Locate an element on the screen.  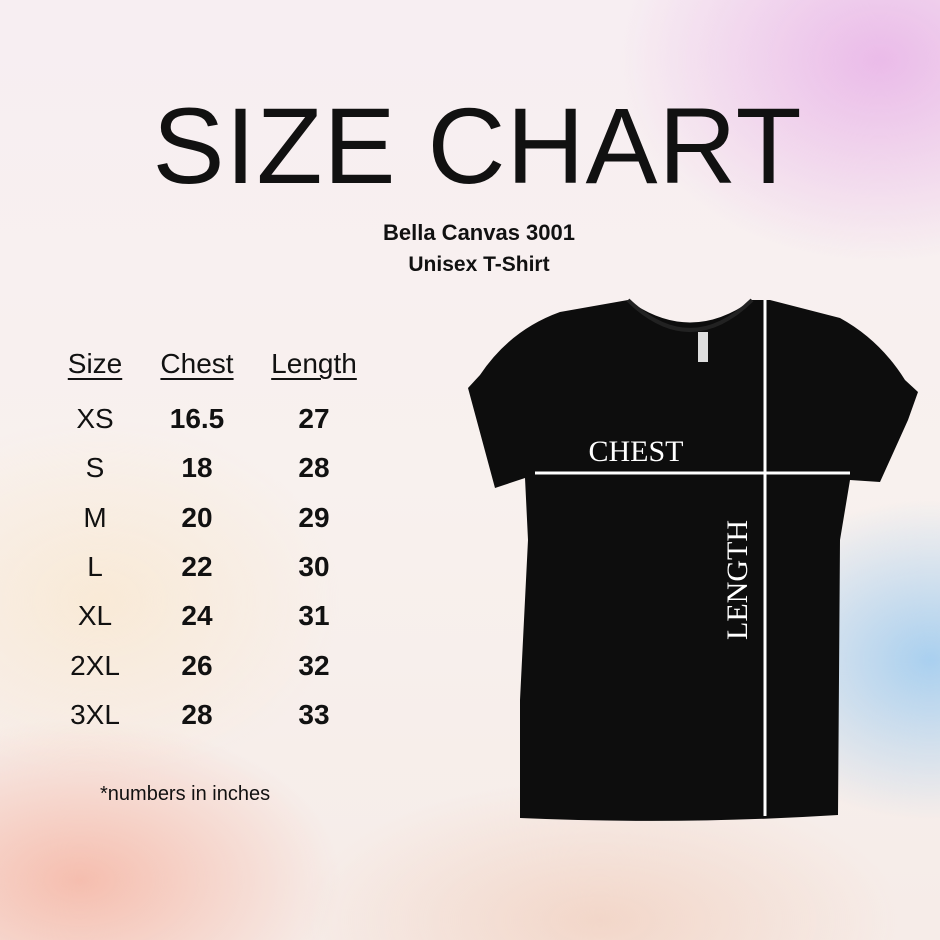
collar is located at coordinates (690, 315).